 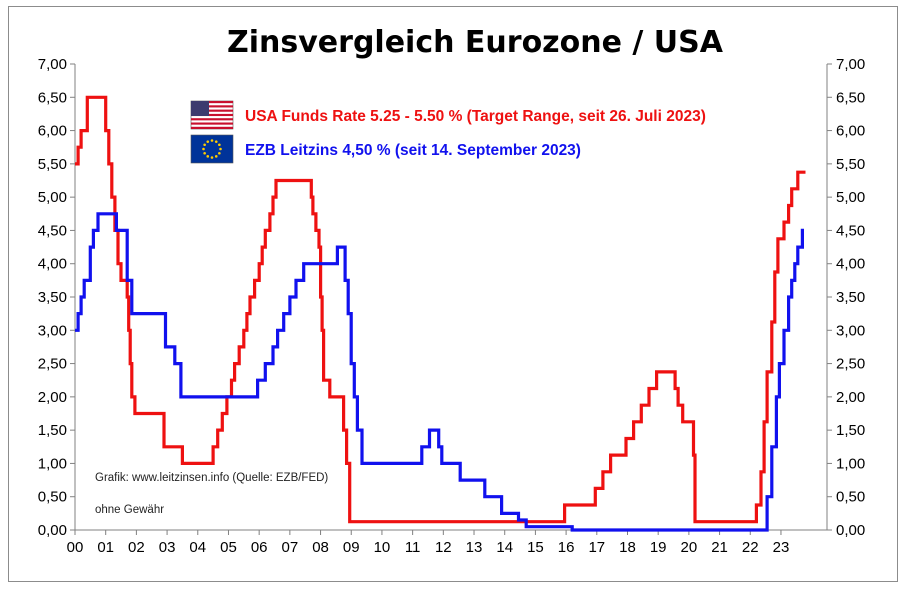 I want to click on y-tick-label-right: 1,50, so click(x=850, y=430).